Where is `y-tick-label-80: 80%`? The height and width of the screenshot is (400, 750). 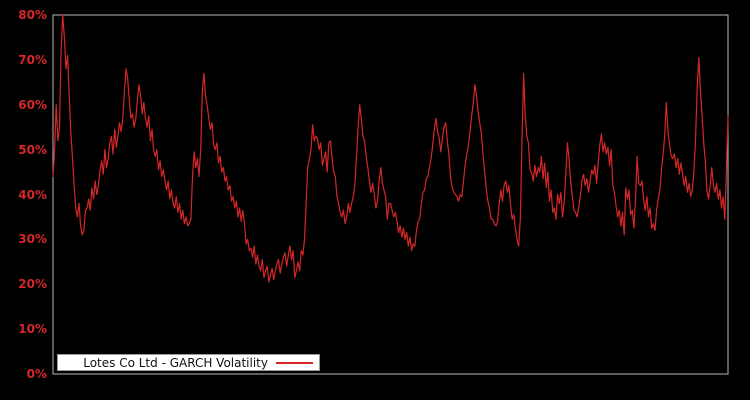
y-tick-label-80: 80% is located at coordinates (32, 15).